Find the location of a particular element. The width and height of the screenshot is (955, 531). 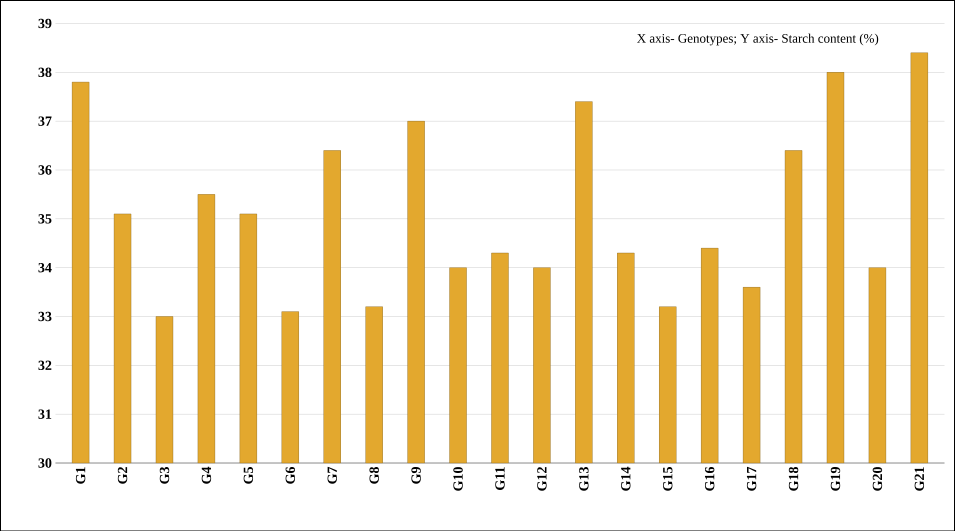

x-tick-label: G20 is located at coordinates (877, 478).